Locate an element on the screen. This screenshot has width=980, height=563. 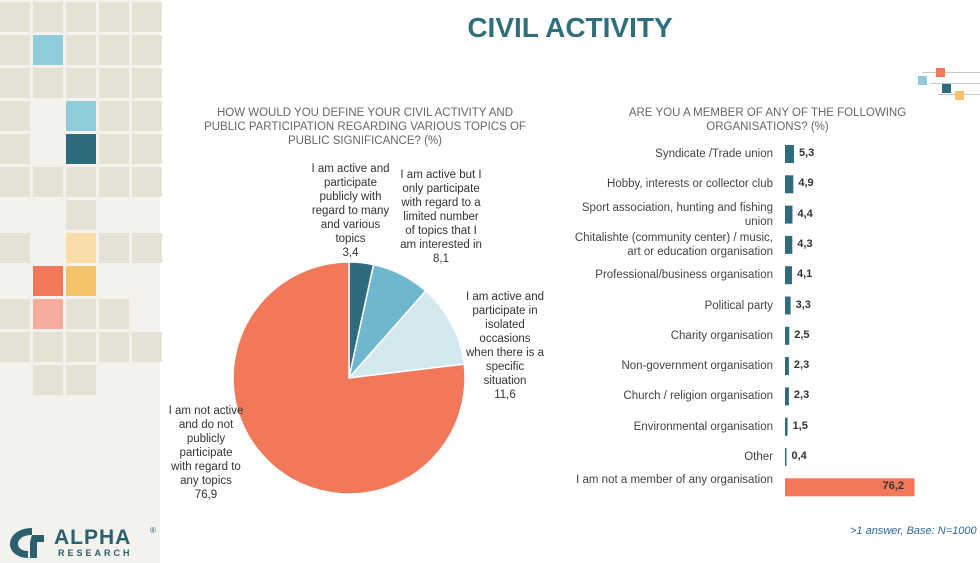
bar-category-label: Political party is located at coordinates (738, 305).